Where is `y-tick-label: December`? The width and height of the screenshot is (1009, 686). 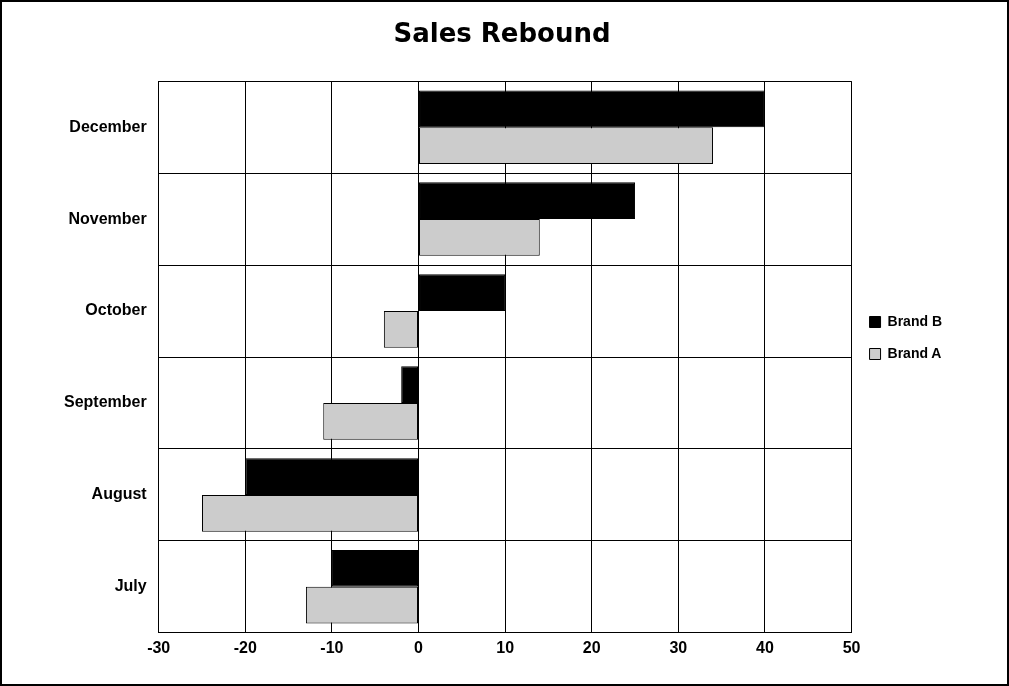 y-tick-label: December is located at coordinates (108, 126).